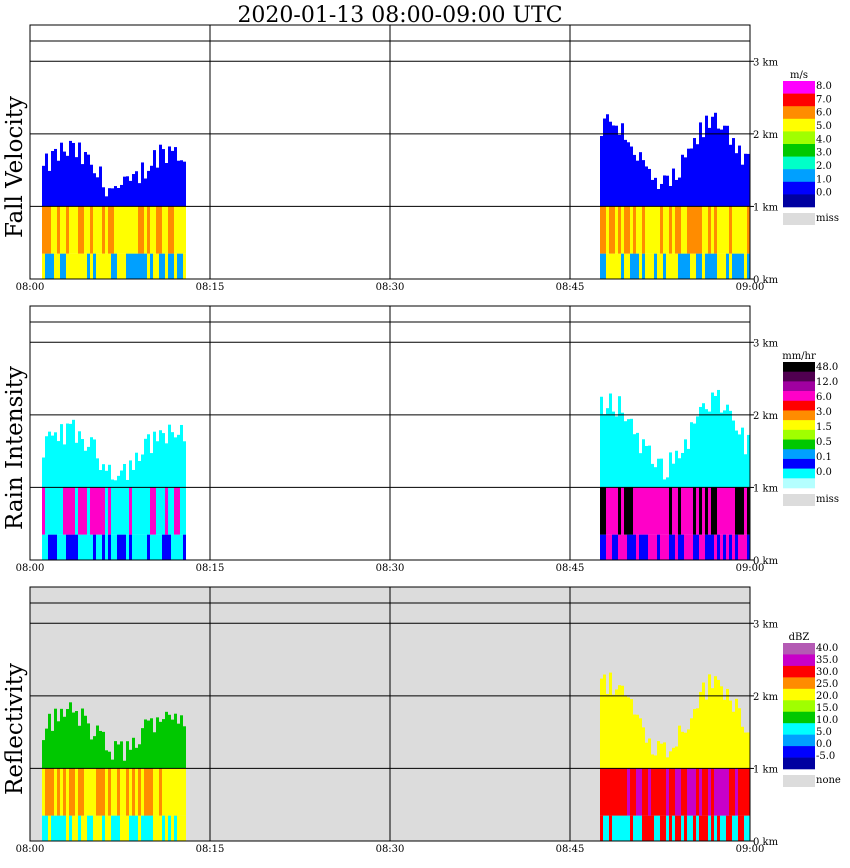 The height and width of the screenshot is (868, 850). Describe the element at coordinates (824, 427) in the screenshot. I see `legend-label: 1.5` at that location.